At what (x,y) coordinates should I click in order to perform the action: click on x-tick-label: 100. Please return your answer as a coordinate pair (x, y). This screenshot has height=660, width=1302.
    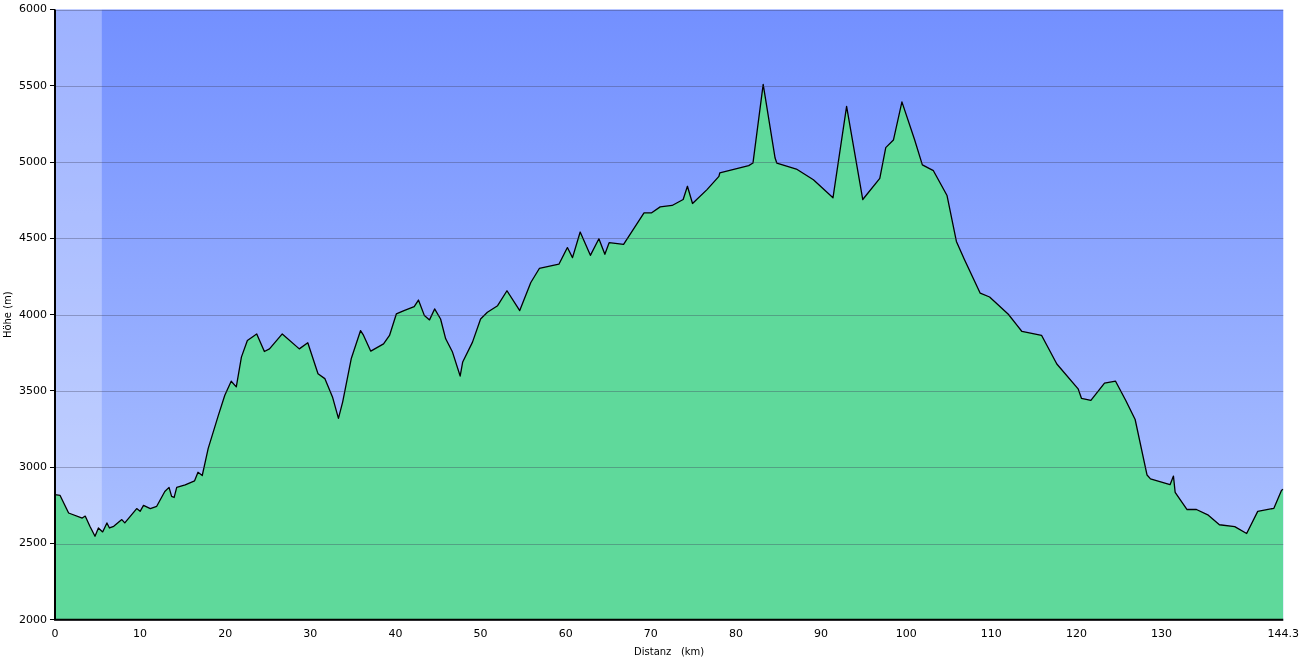
    Looking at the image, I should click on (906, 634).